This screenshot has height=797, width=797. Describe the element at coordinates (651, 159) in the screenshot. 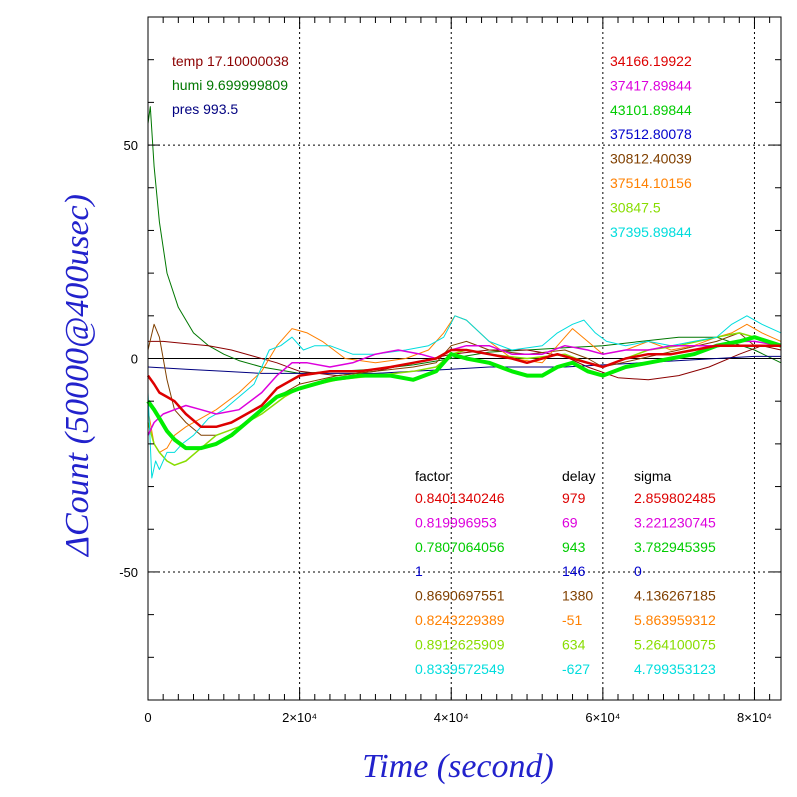

I see `mean-value: 30812.40039` at that location.